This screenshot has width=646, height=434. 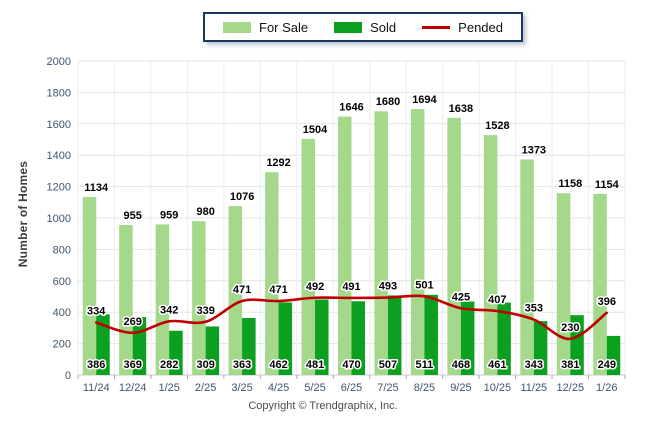 I want to click on x-tick-label: 11/25, so click(x=533, y=388).